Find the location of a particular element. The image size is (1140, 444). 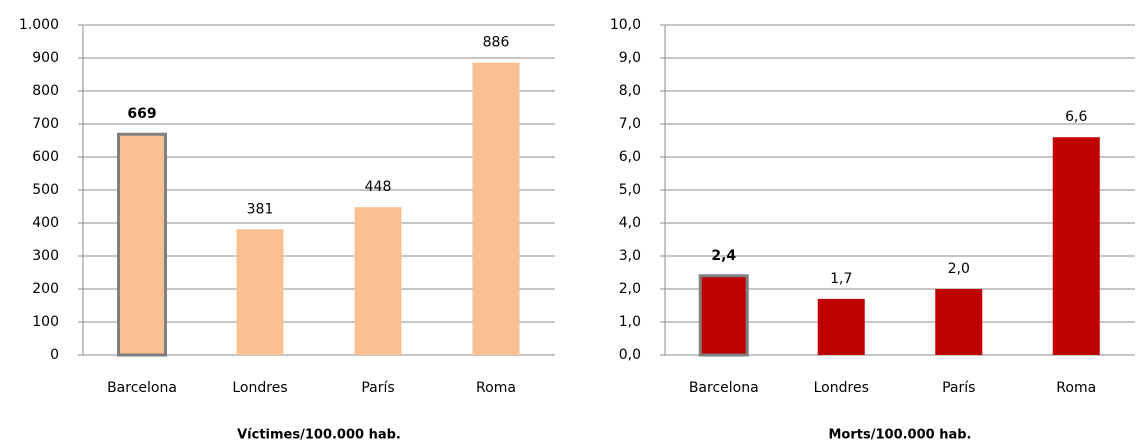

x-axis-title: Morts/100.000 hab. is located at coordinates (900, 435).